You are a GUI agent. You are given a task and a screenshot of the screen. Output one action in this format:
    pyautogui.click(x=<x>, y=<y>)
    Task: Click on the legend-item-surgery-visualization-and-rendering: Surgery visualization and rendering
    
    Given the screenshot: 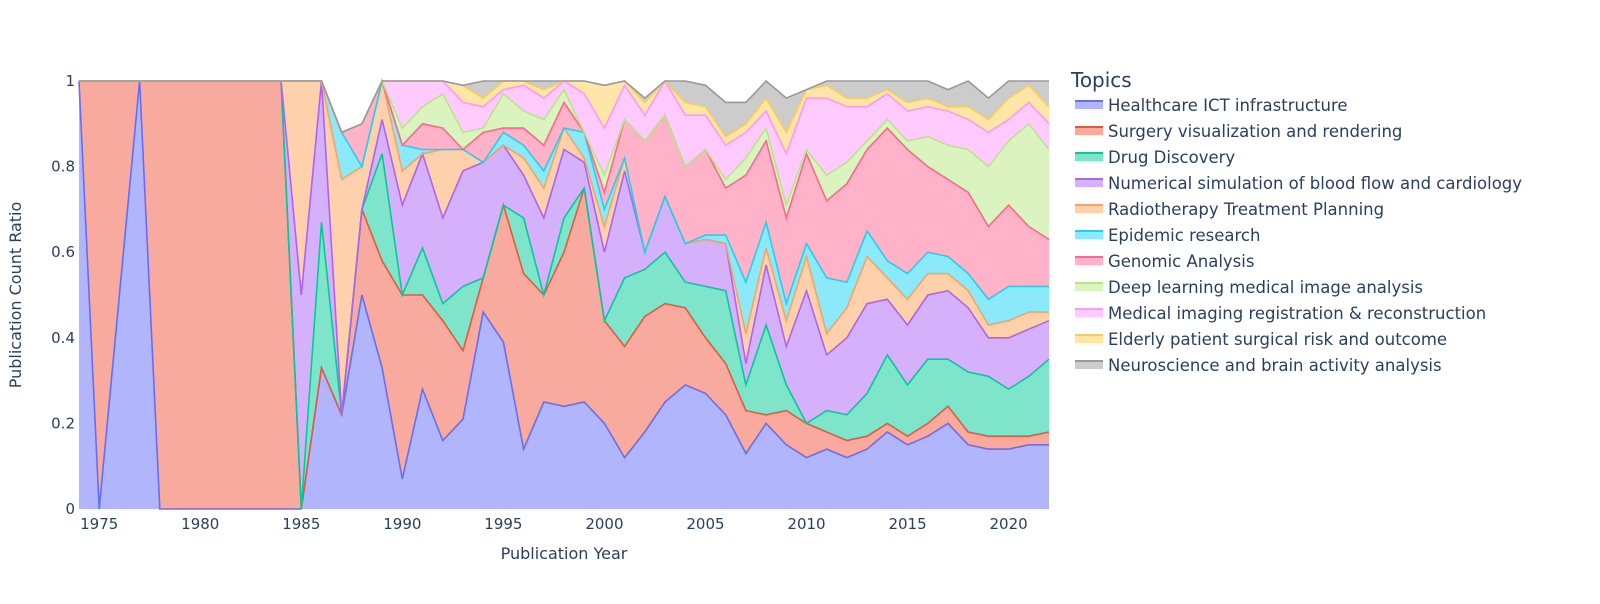 What is the action you would take?
    pyautogui.click(x=1238, y=131)
    